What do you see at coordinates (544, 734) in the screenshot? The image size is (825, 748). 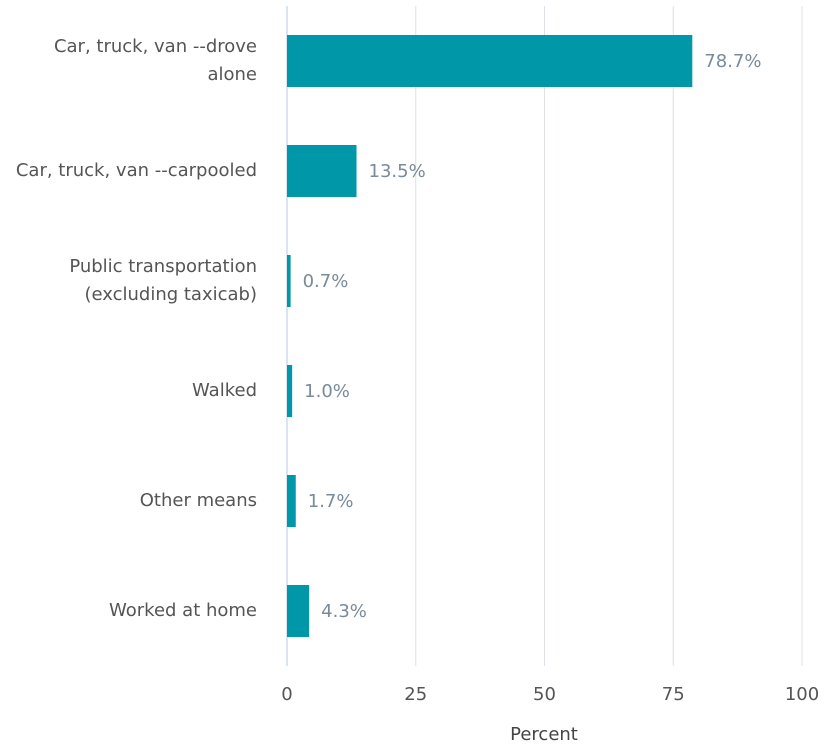 I see `x-axis-label: Percent` at bounding box center [544, 734].